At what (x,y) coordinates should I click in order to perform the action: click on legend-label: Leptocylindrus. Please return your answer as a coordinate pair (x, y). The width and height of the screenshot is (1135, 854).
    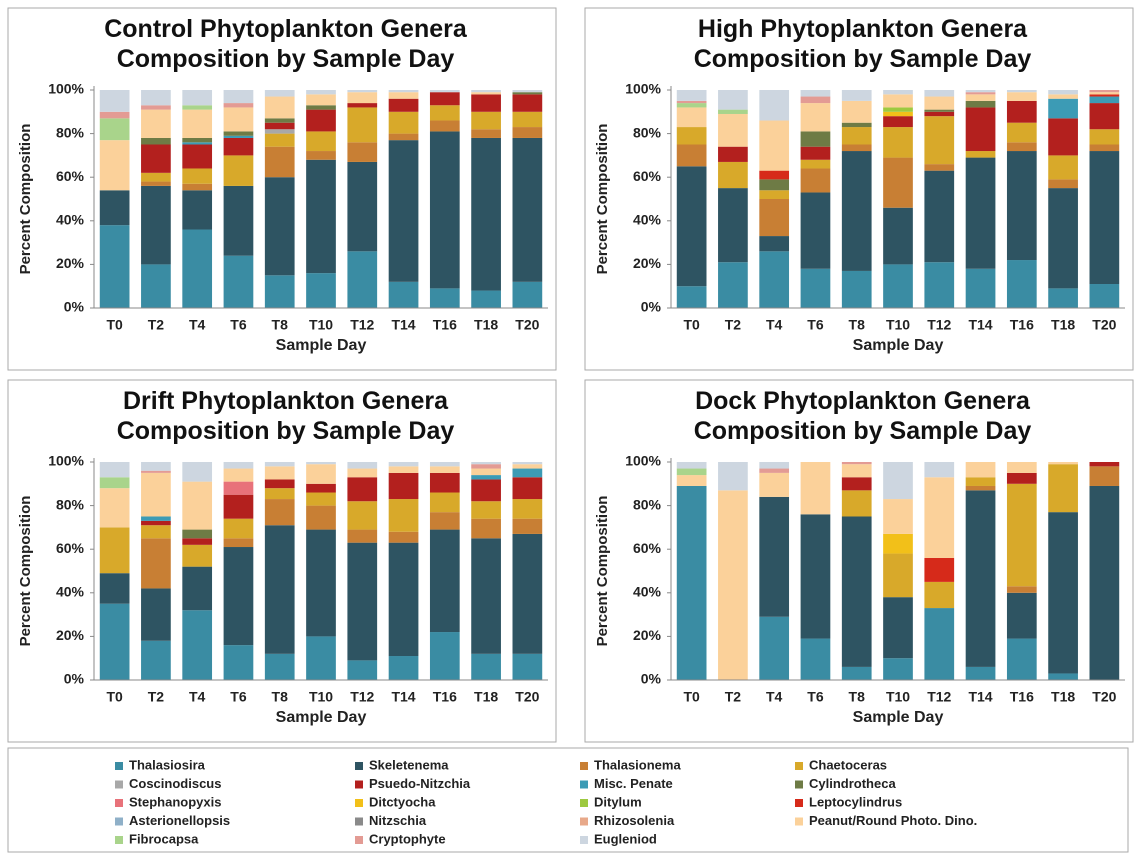
    Looking at the image, I should click on (855, 801).